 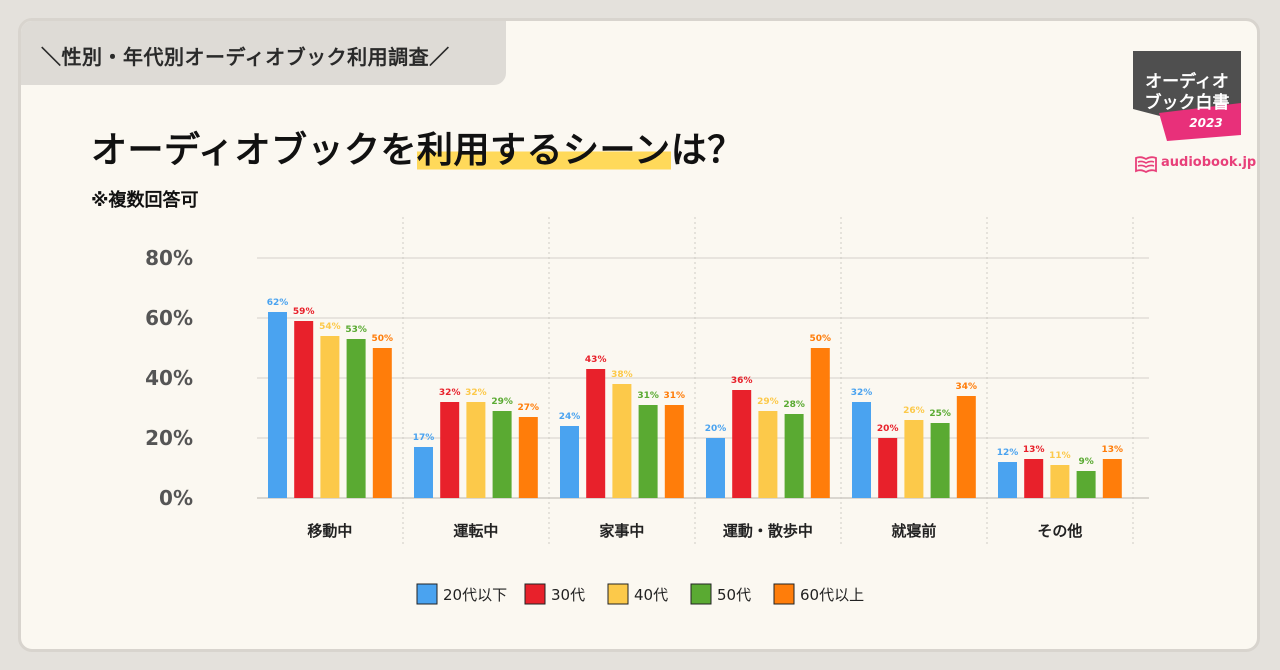 What do you see at coordinates (145, 200) in the screenshot?
I see `multiple-answer-note: ※複数回答可` at bounding box center [145, 200].